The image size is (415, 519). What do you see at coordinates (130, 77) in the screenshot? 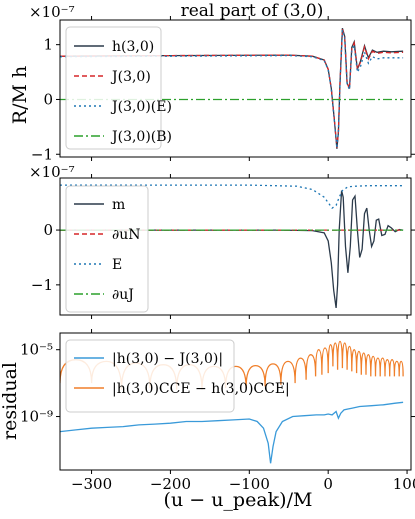
I see `legend-label-0-1: J(3,0)` at bounding box center [130, 77].